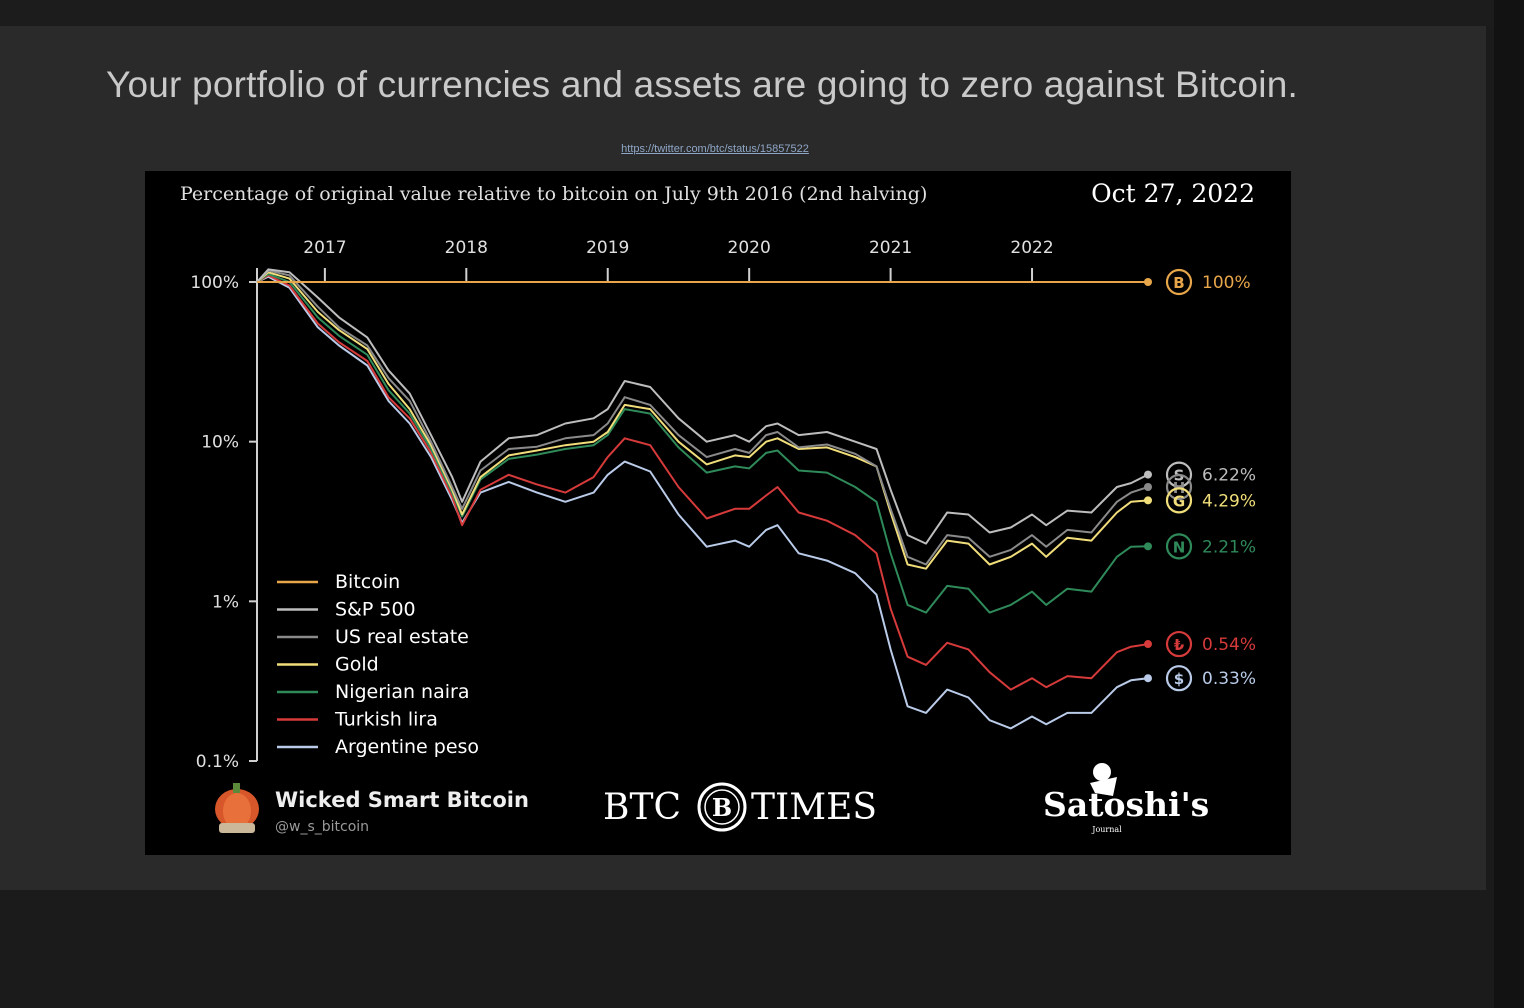  What do you see at coordinates (407, 747) in the screenshot?
I see `legend-label: Argentine peso` at bounding box center [407, 747].